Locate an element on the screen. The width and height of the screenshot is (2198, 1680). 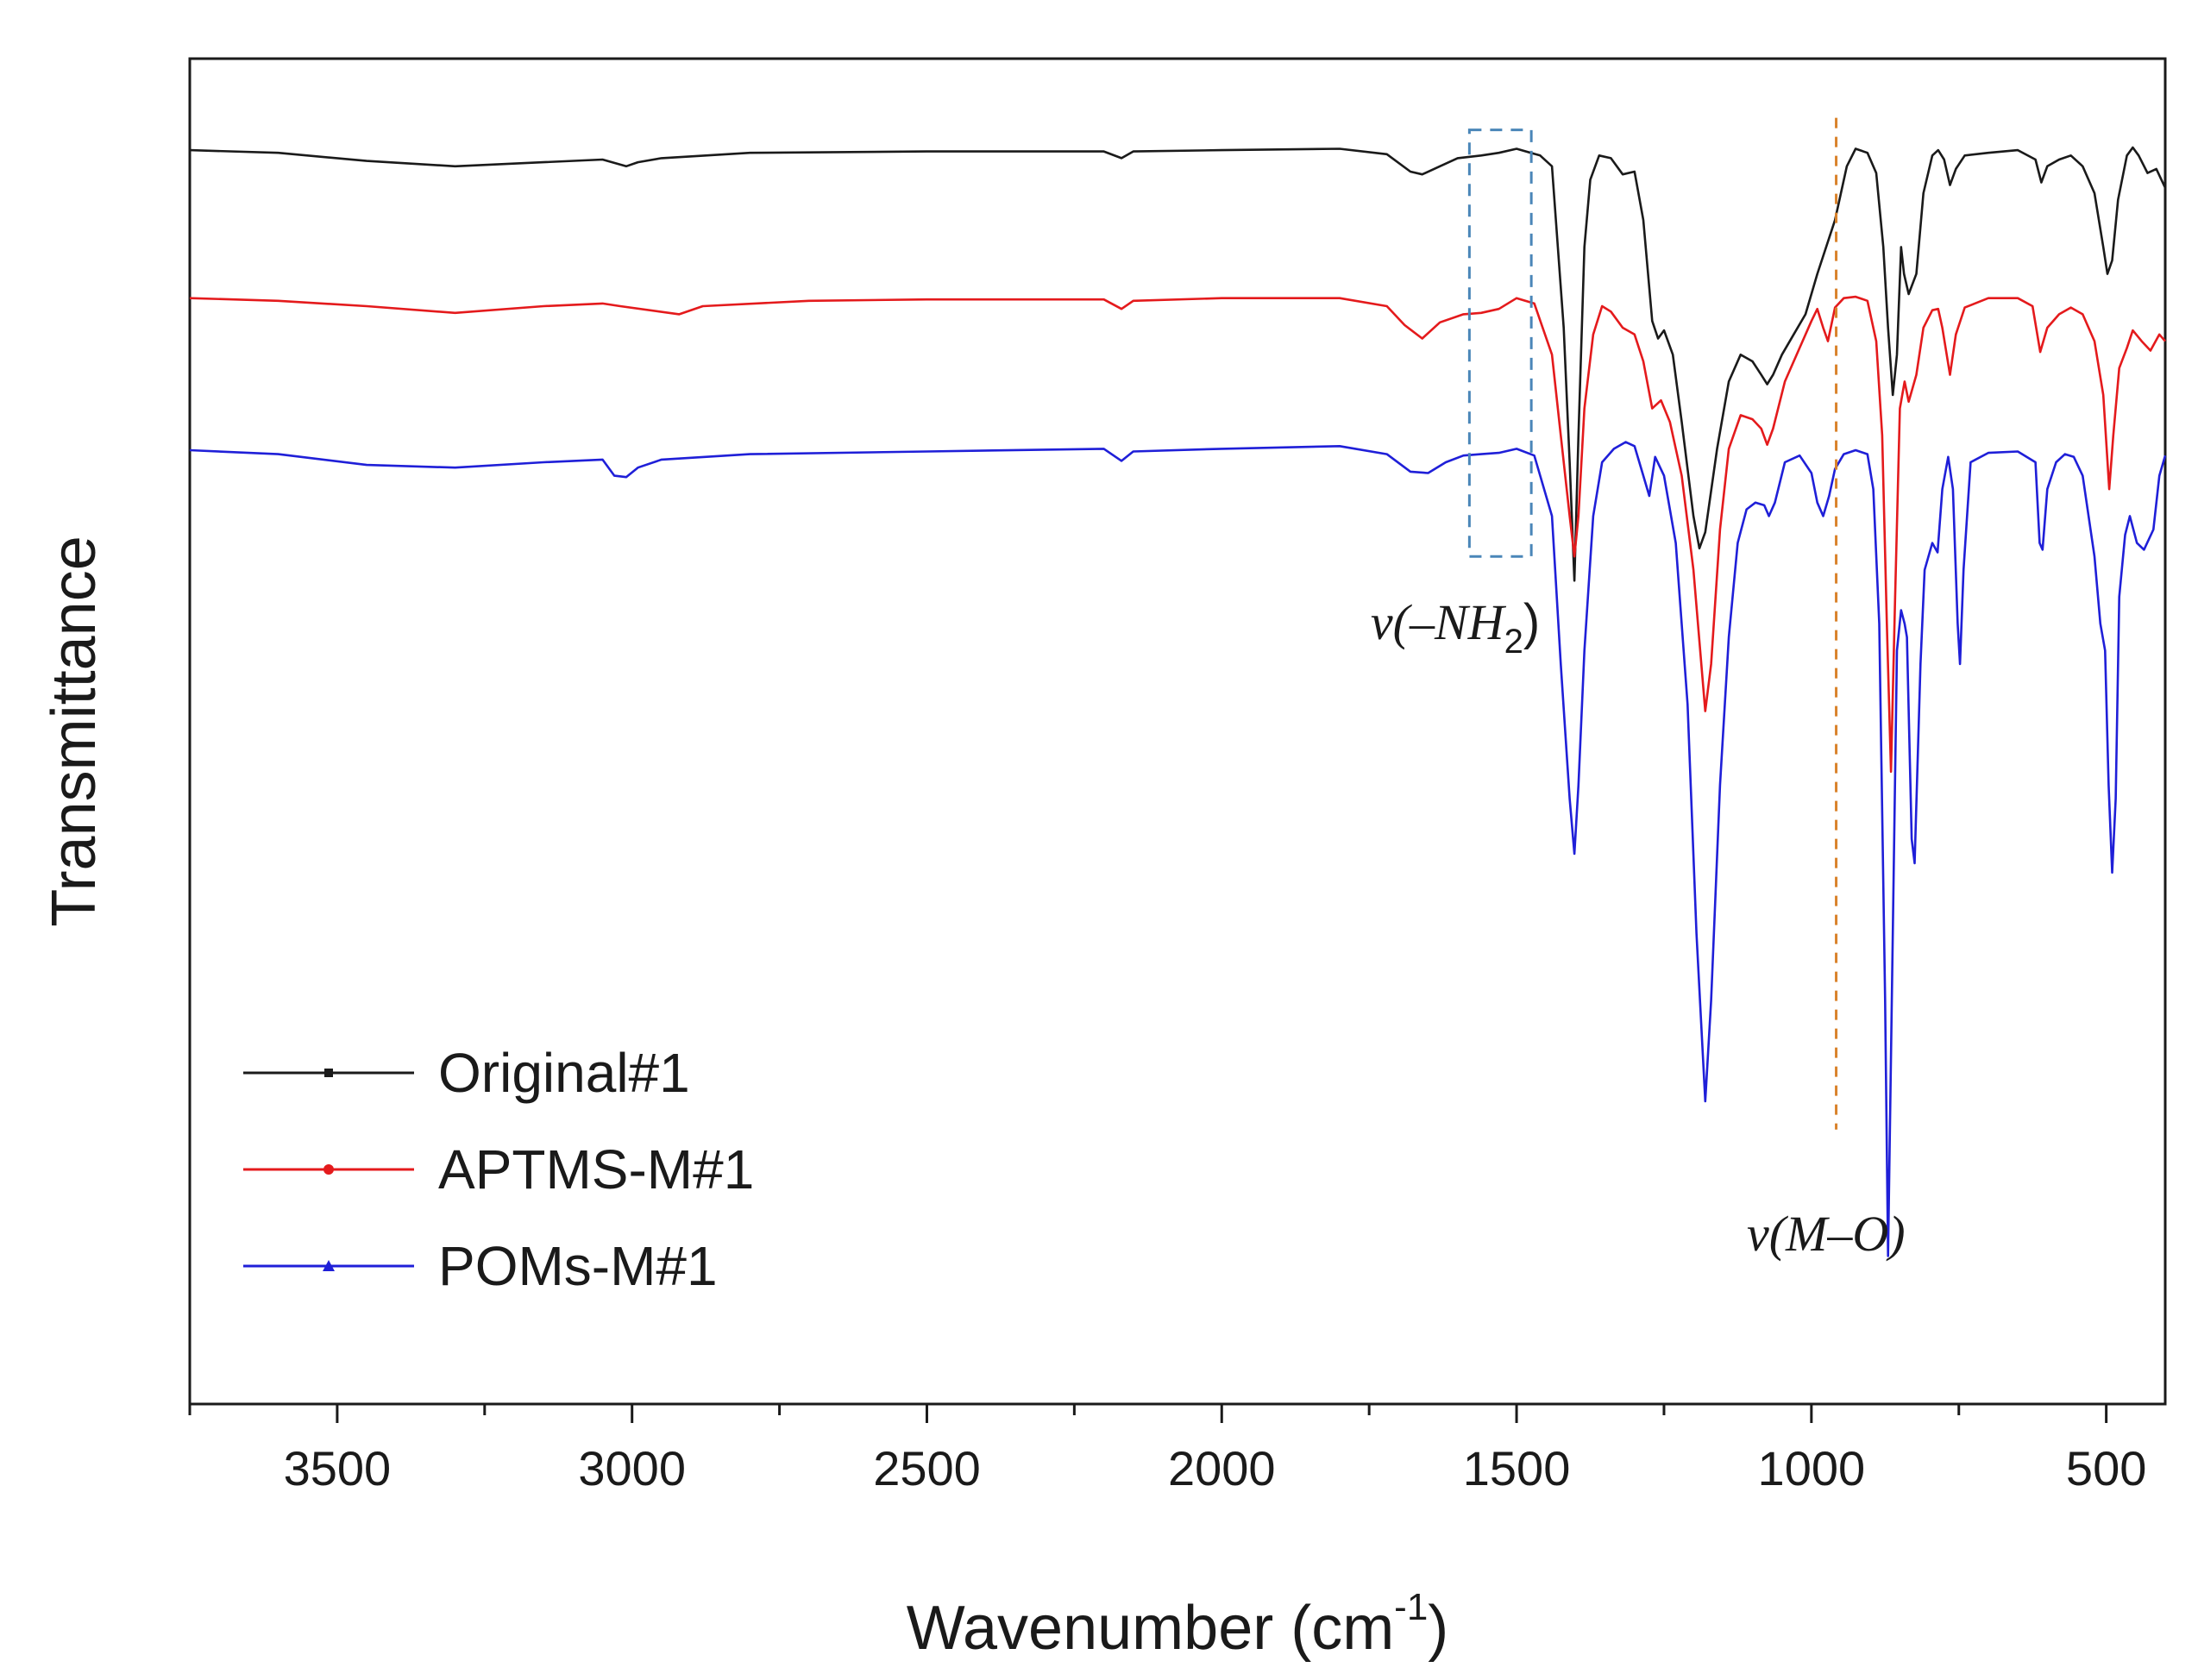
x-axis-title-close: ) is located at coordinates (1438, 1629).